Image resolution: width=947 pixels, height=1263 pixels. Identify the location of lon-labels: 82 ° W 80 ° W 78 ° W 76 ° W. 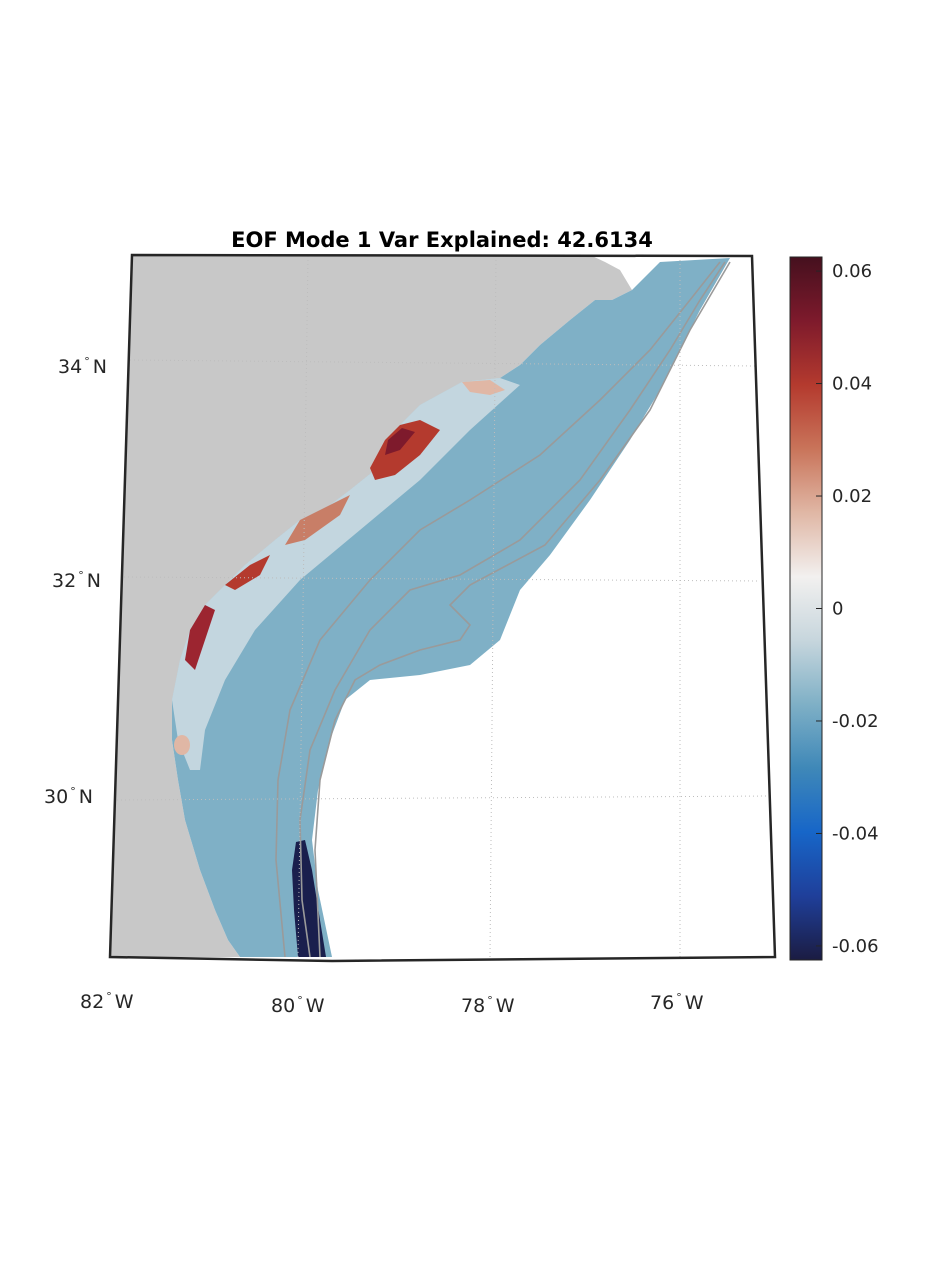
(392, 1003).